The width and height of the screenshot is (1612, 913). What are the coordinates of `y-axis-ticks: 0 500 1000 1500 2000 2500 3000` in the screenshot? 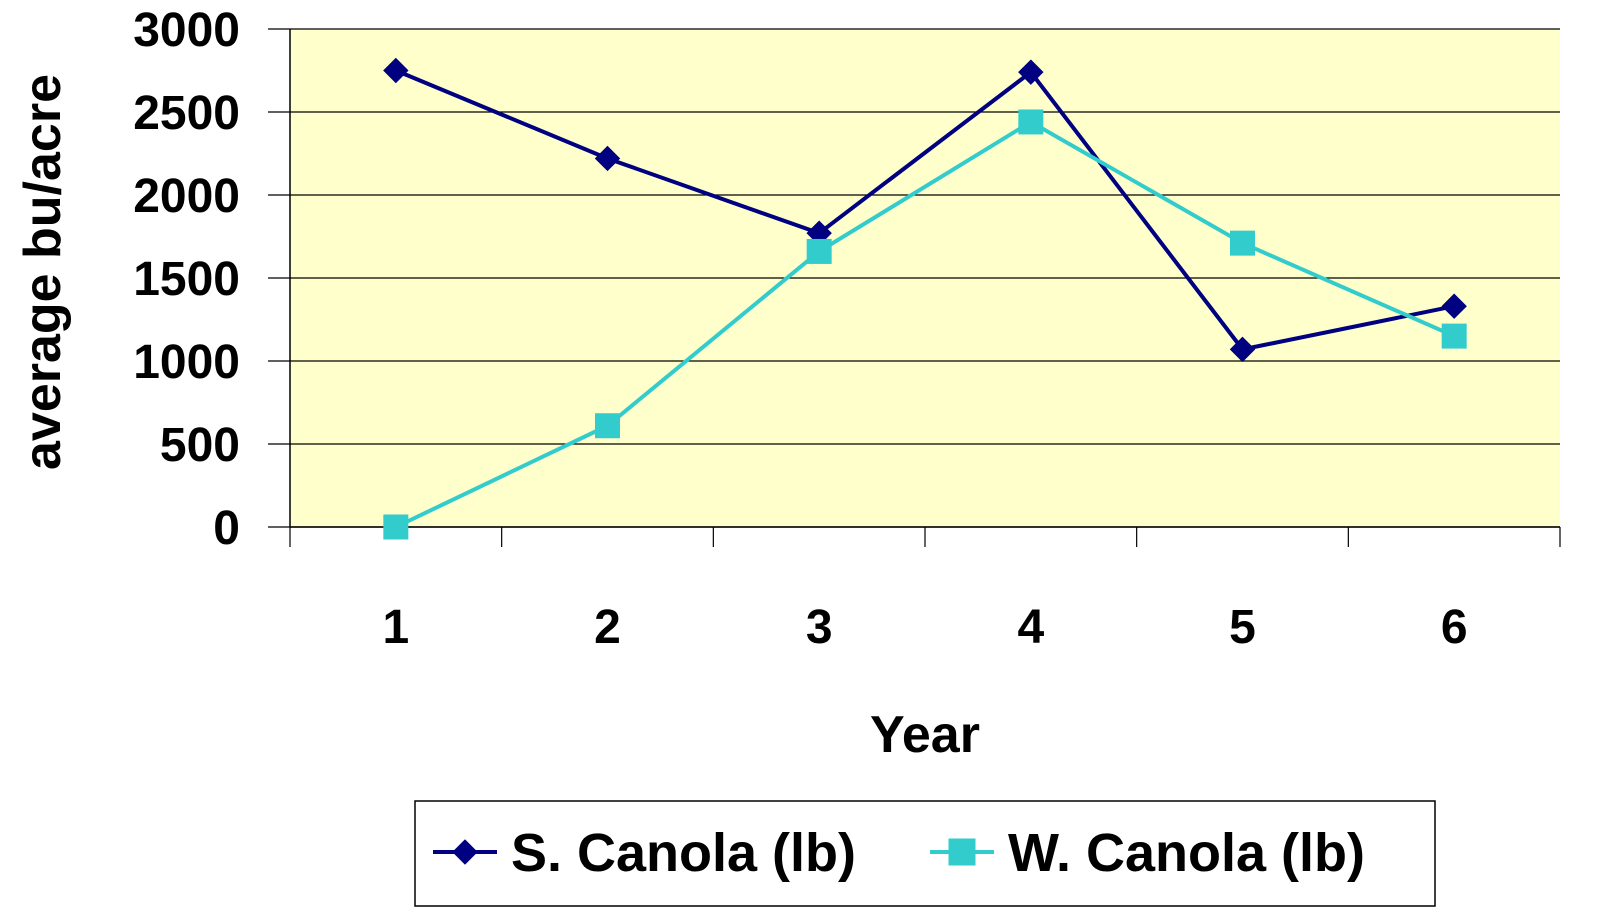 It's located at (211, 279).